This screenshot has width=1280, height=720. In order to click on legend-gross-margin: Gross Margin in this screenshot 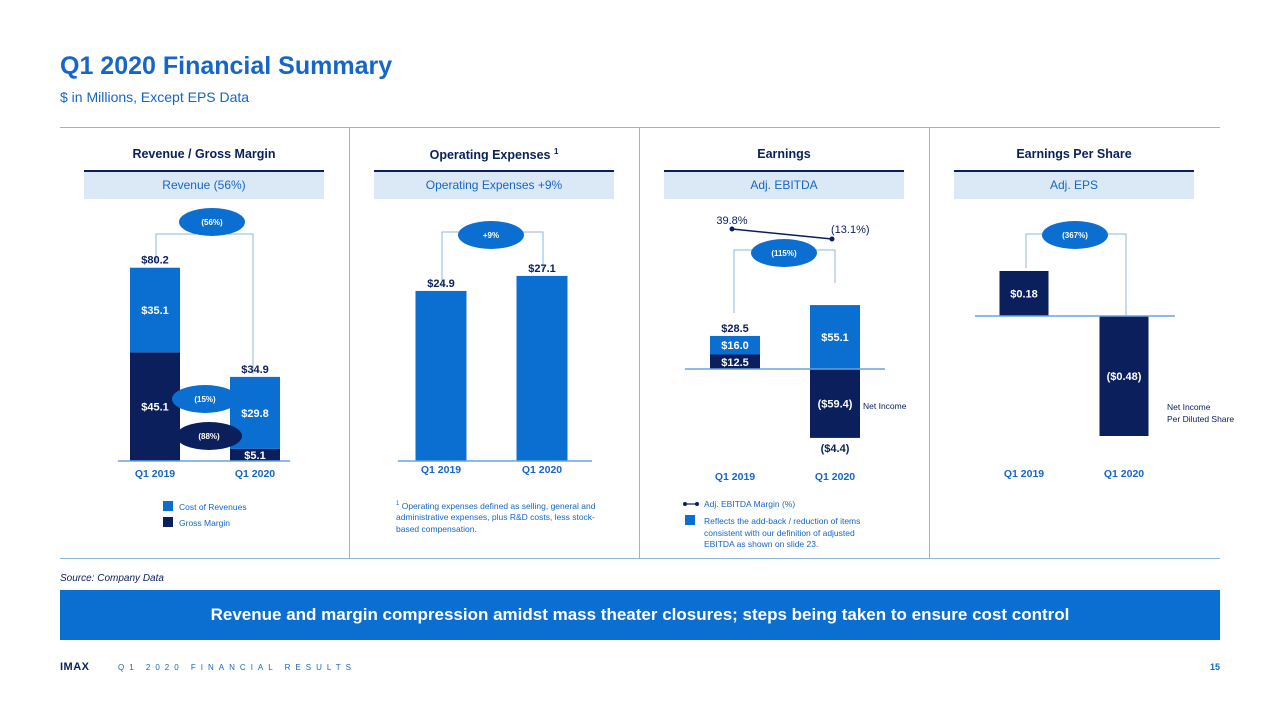, I will do `click(205, 523)`.